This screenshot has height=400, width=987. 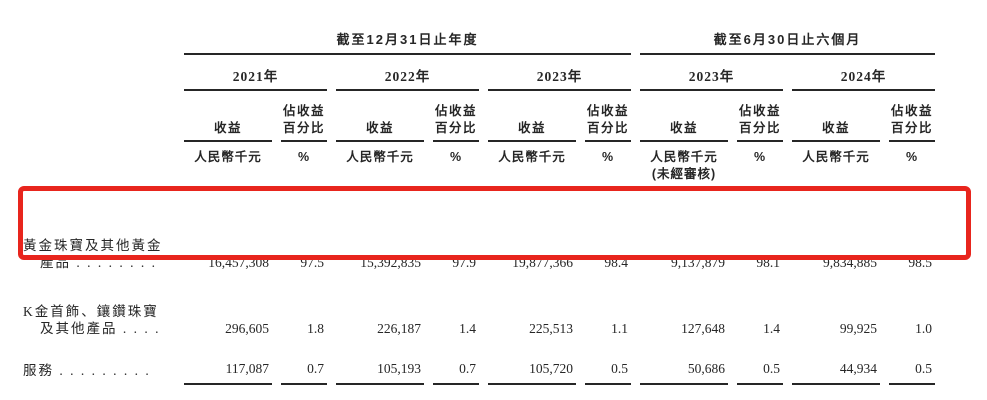 I want to click on revenue-value-2023-interim: 127,648, so click(x=703, y=328).